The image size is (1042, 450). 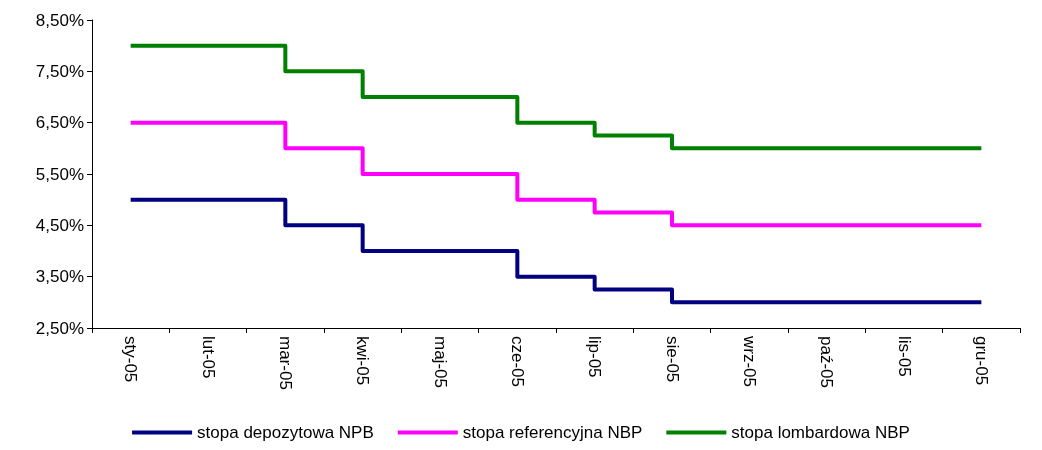 I want to click on legend-label: stopa referencyjna NBP, so click(x=552, y=432).